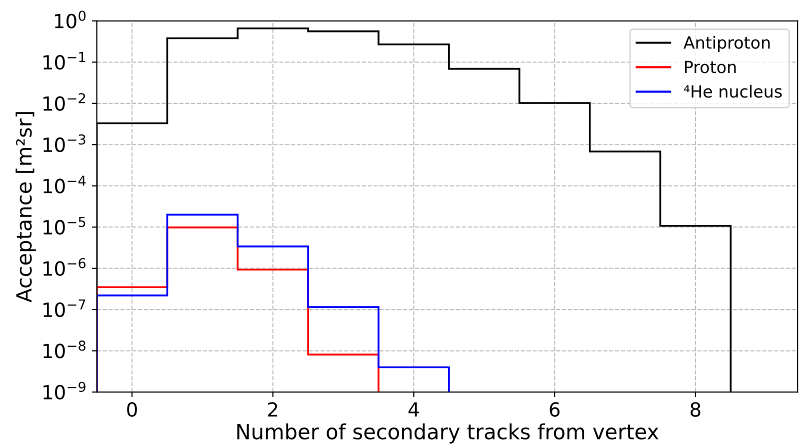 The image size is (800, 445). I want to click on legend-label: ⁴He nucleus, so click(733, 91).